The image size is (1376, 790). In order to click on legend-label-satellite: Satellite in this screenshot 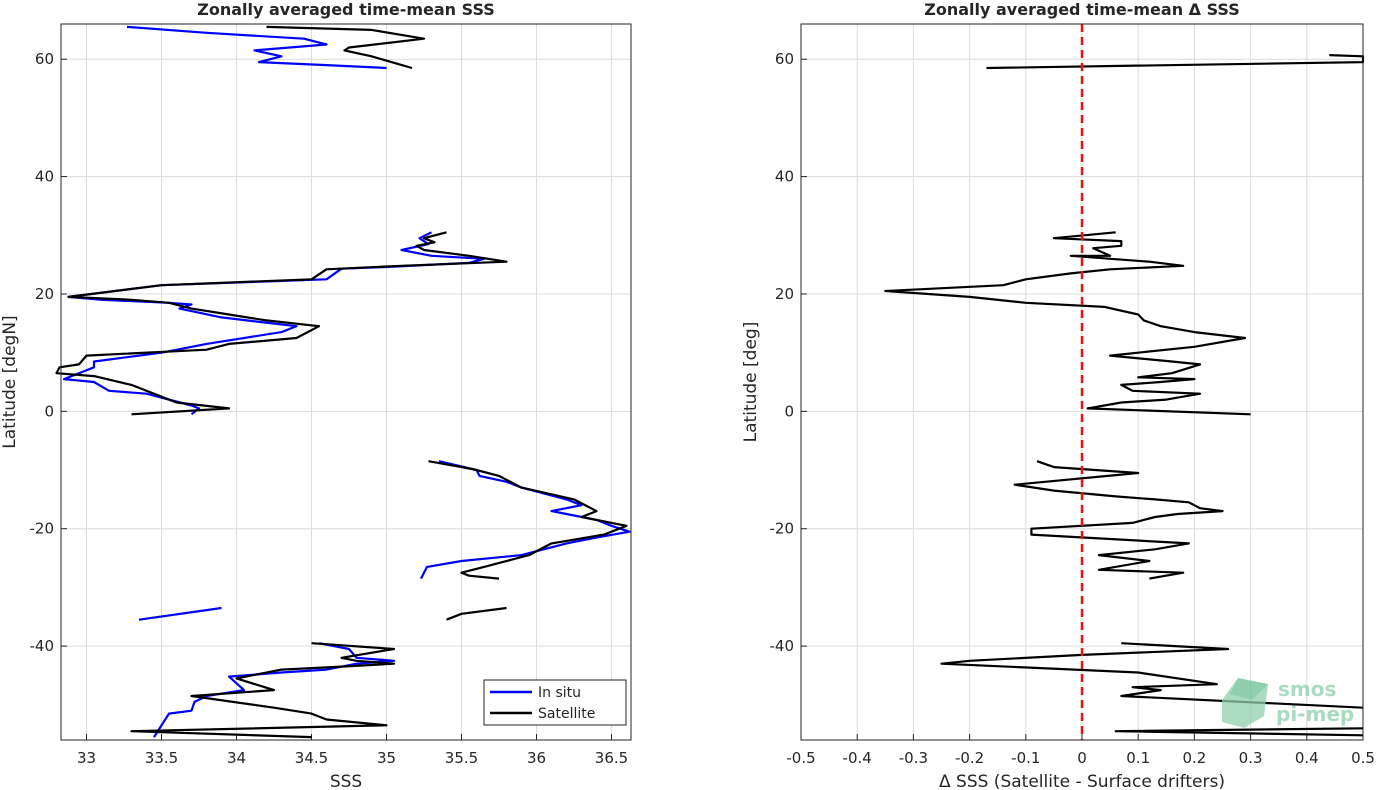, I will do `click(566, 714)`.